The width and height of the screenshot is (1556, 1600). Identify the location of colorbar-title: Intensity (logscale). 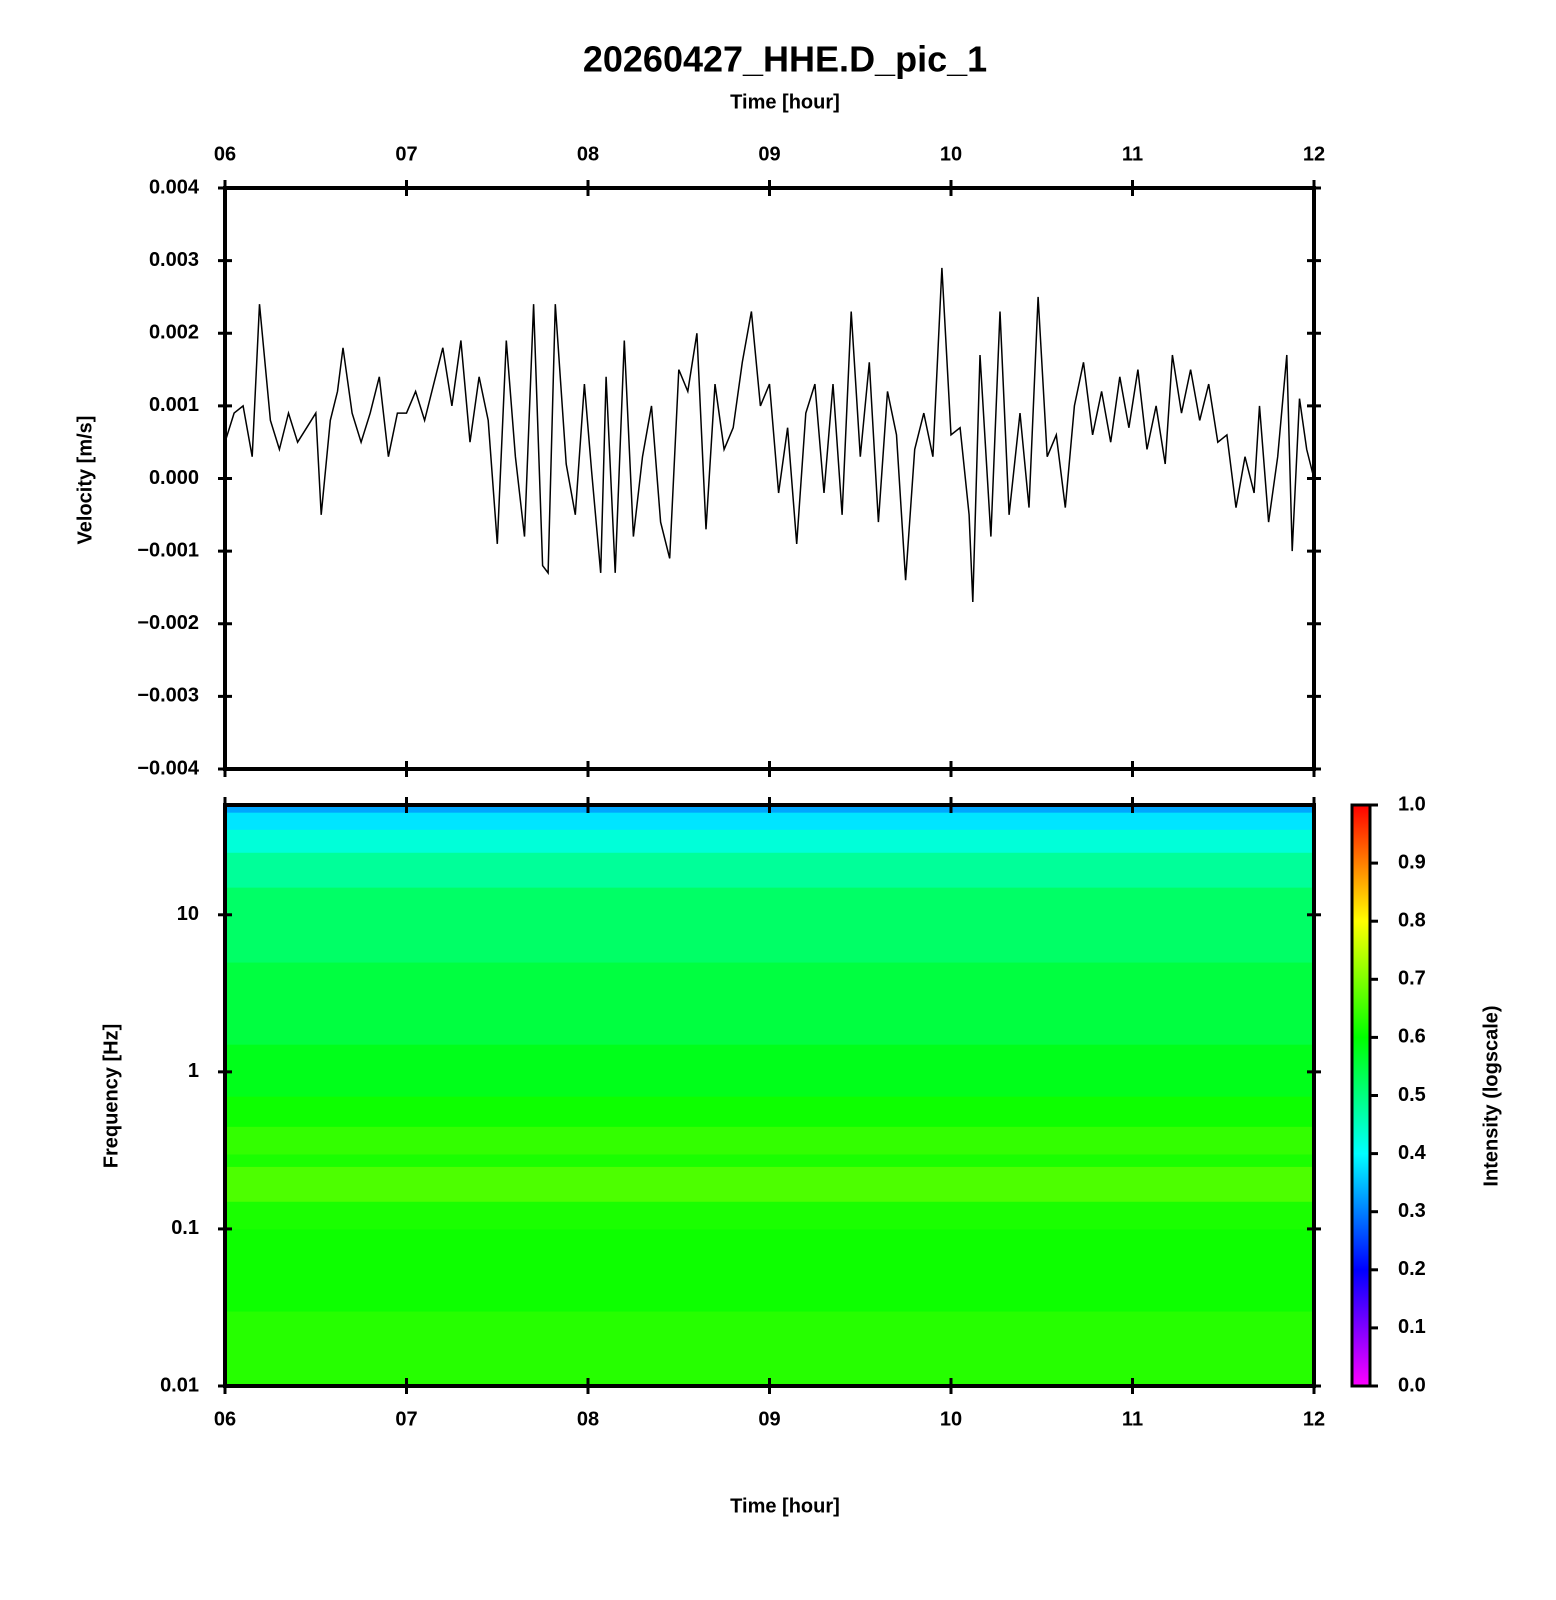
(1491, 1095).